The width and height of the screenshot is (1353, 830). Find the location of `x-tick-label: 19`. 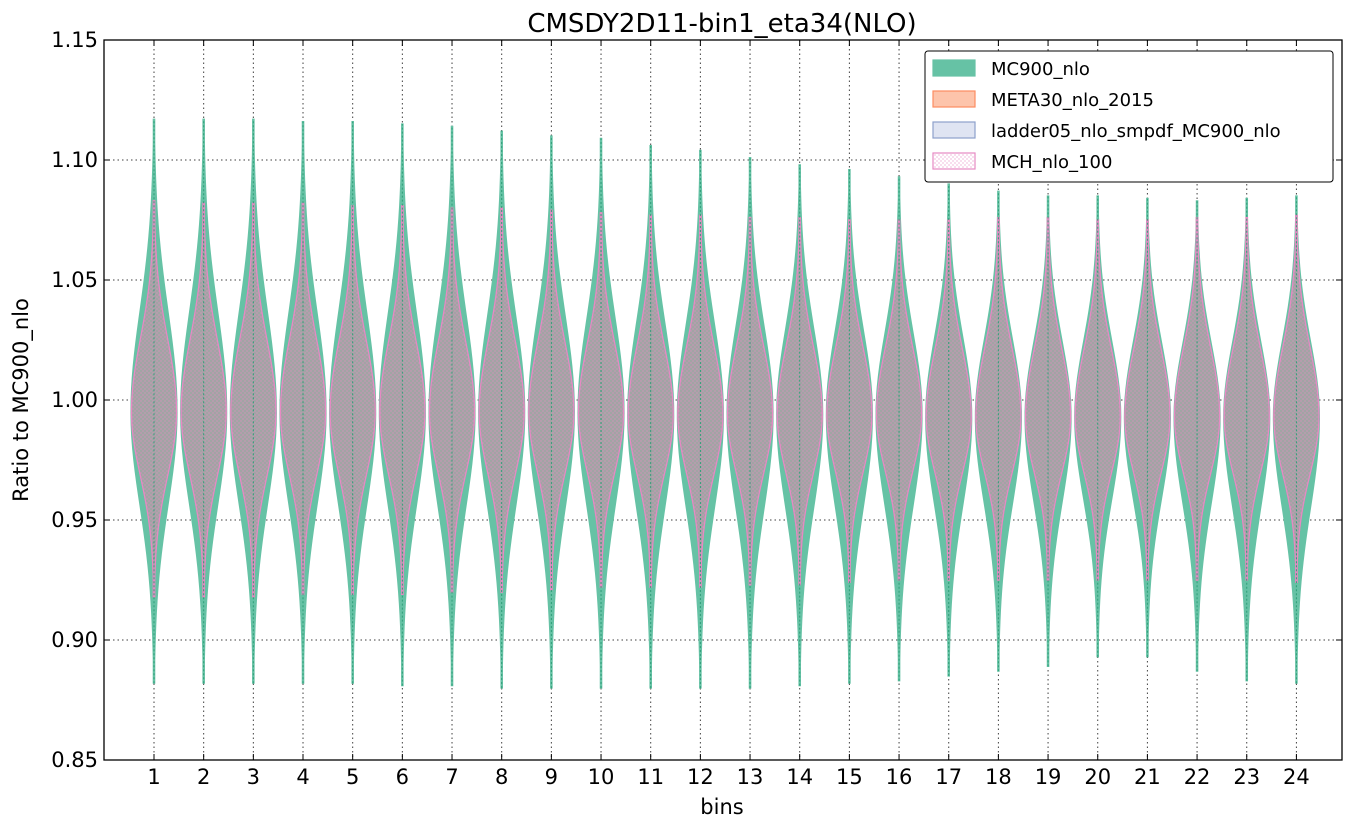

x-tick-label: 19 is located at coordinates (1048, 777).